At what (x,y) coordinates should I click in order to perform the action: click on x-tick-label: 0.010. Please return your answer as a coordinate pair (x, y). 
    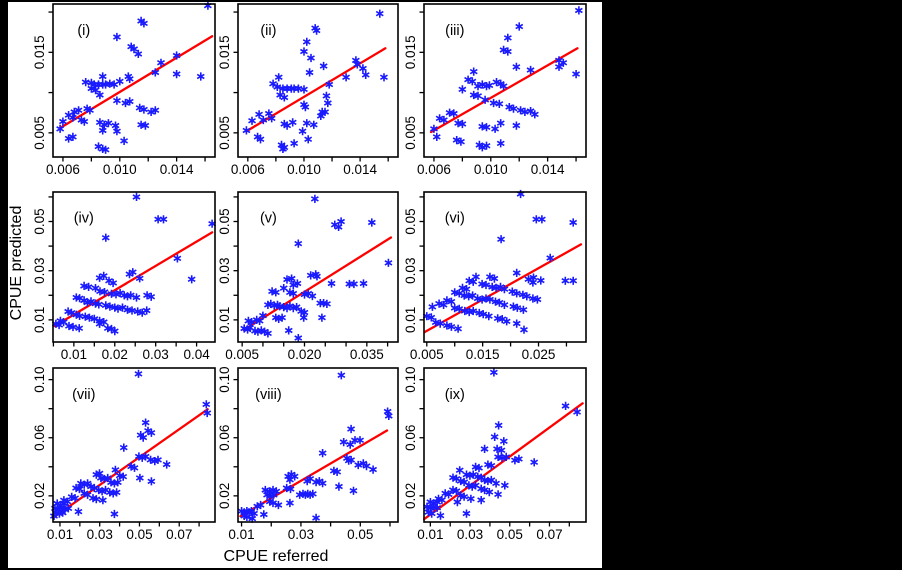
    Looking at the image, I should click on (120, 169).